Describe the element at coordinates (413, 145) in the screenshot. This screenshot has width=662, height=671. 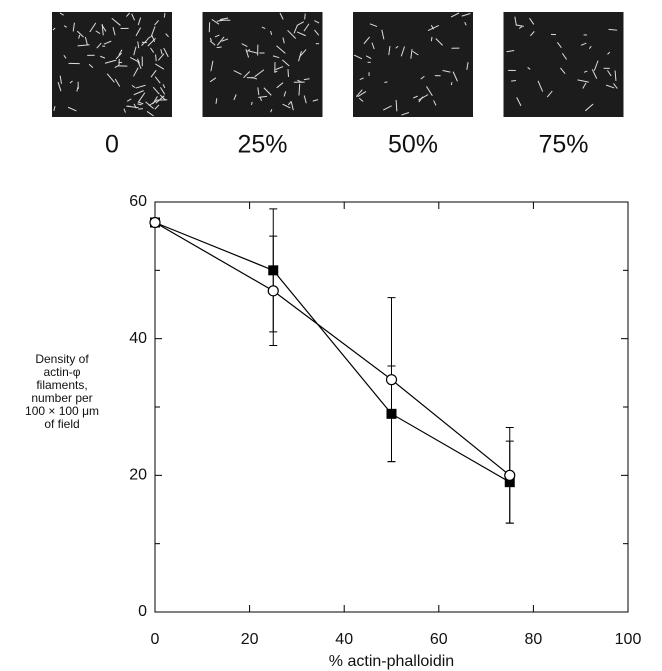
I see `panel-label: 50%` at that location.